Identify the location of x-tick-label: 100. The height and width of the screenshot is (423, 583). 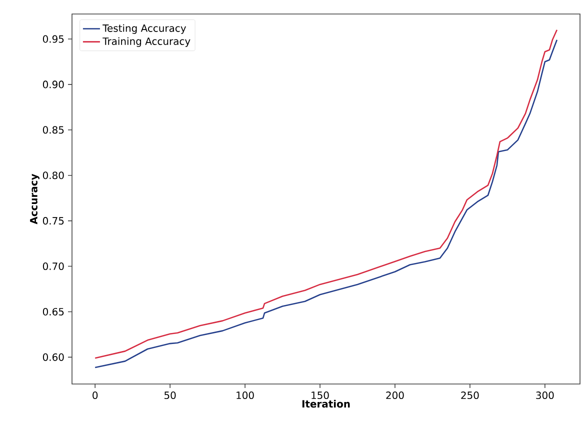
(245, 396).